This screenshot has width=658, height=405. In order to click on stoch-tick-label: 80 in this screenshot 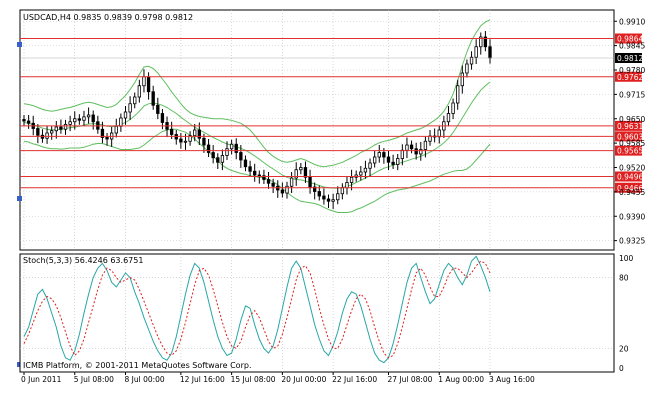, I will do `click(624, 278)`.